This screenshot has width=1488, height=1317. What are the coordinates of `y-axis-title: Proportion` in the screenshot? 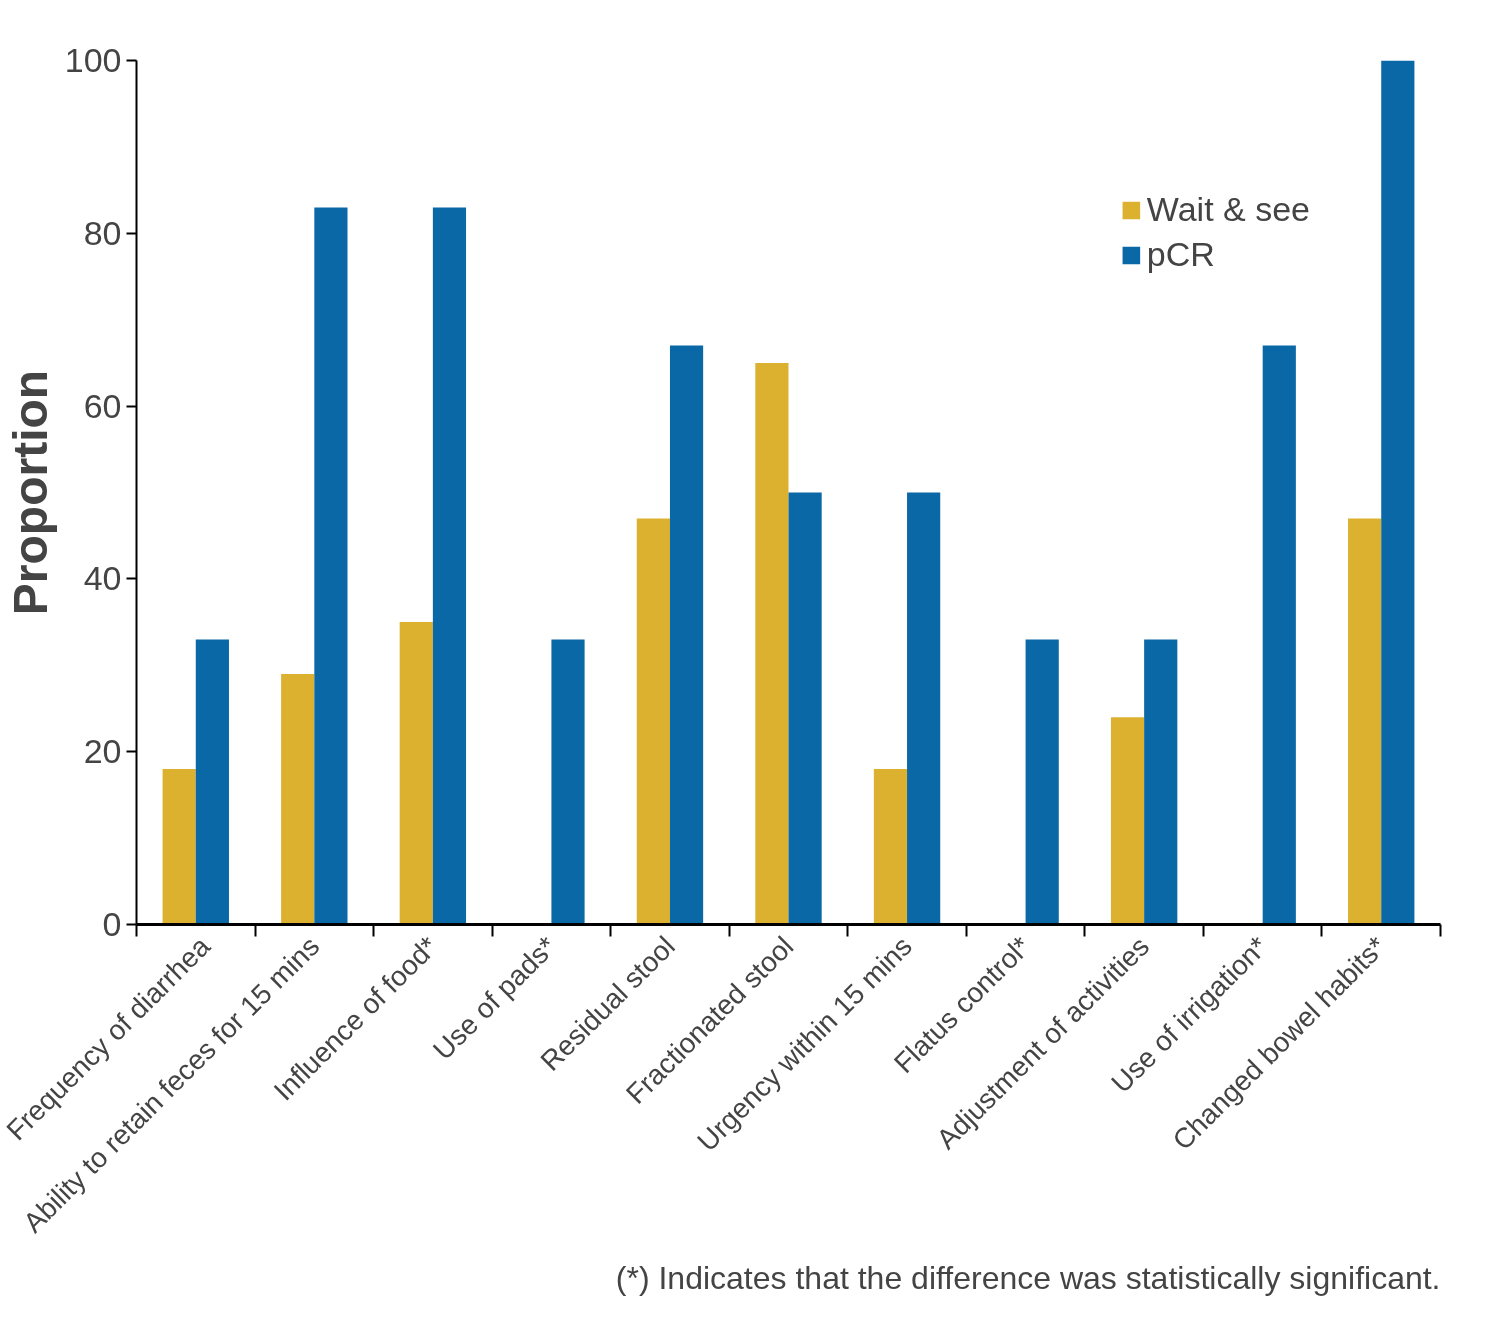 It's located at (30, 492).